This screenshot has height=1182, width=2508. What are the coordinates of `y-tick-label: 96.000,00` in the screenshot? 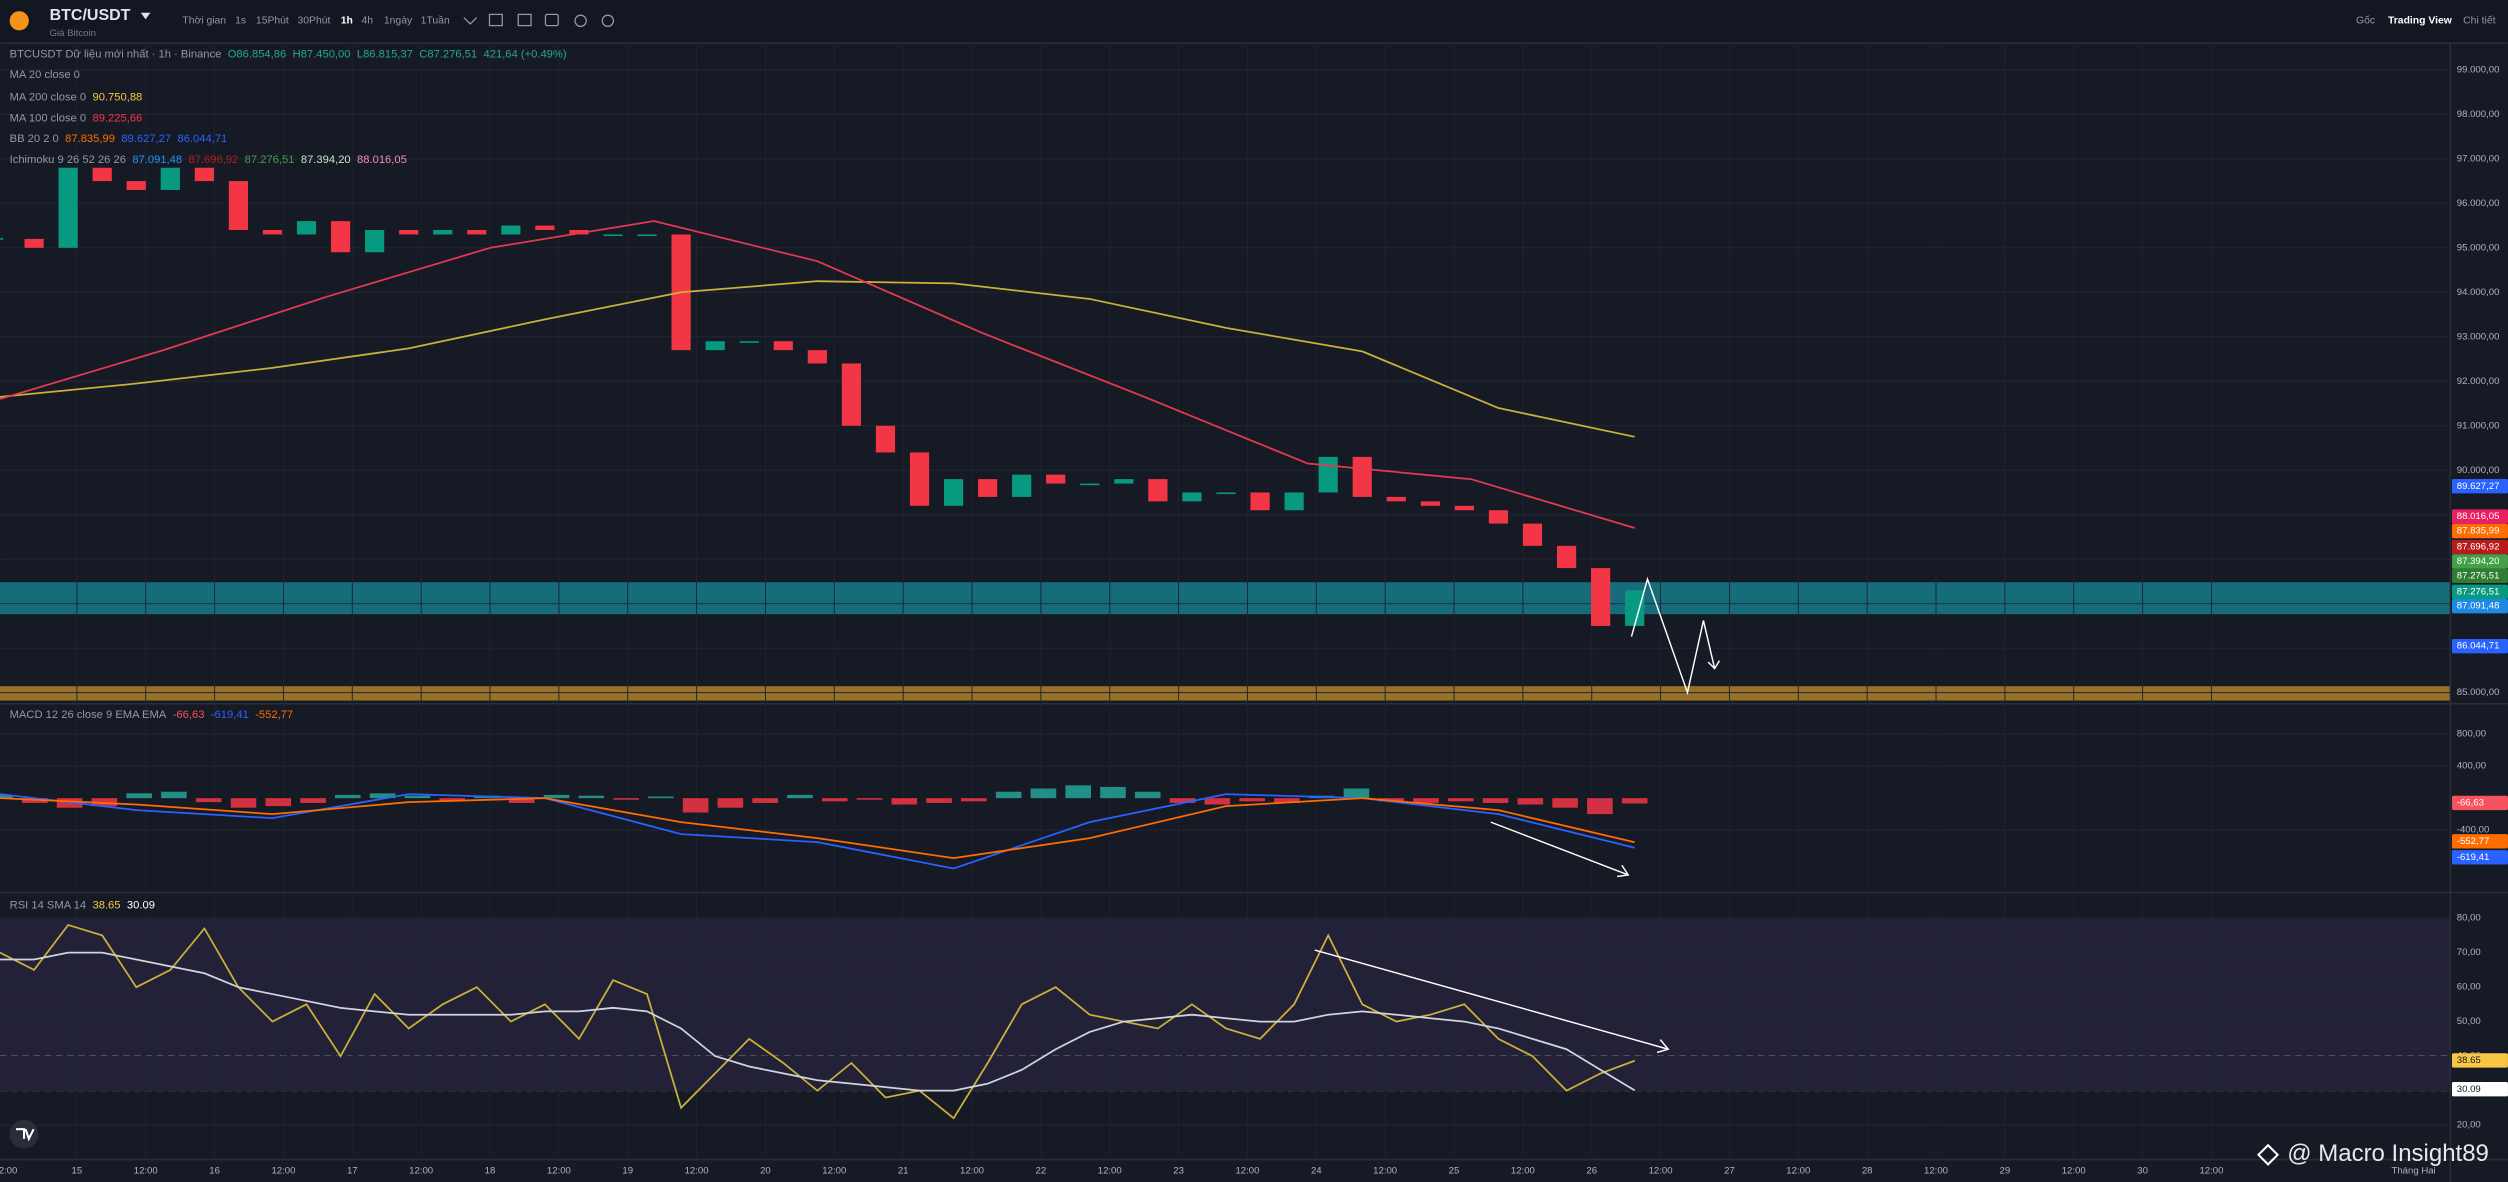 It's located at (2478, 203).